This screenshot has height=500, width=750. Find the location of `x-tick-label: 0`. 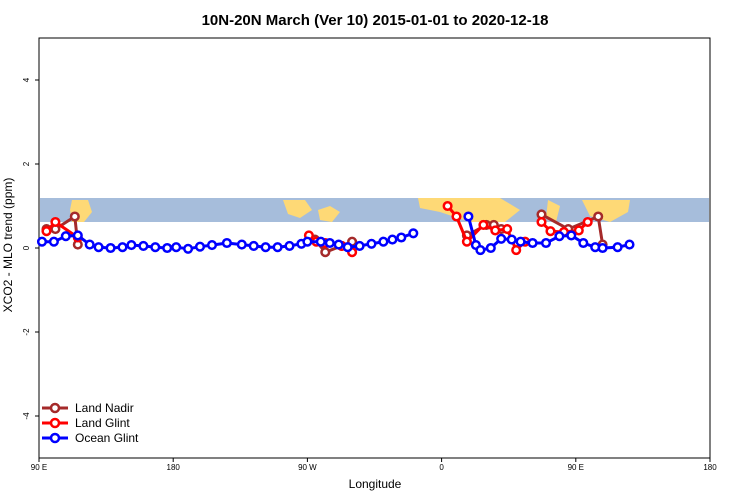

x-tick-label: 0 is located at coordinates (441, 467).